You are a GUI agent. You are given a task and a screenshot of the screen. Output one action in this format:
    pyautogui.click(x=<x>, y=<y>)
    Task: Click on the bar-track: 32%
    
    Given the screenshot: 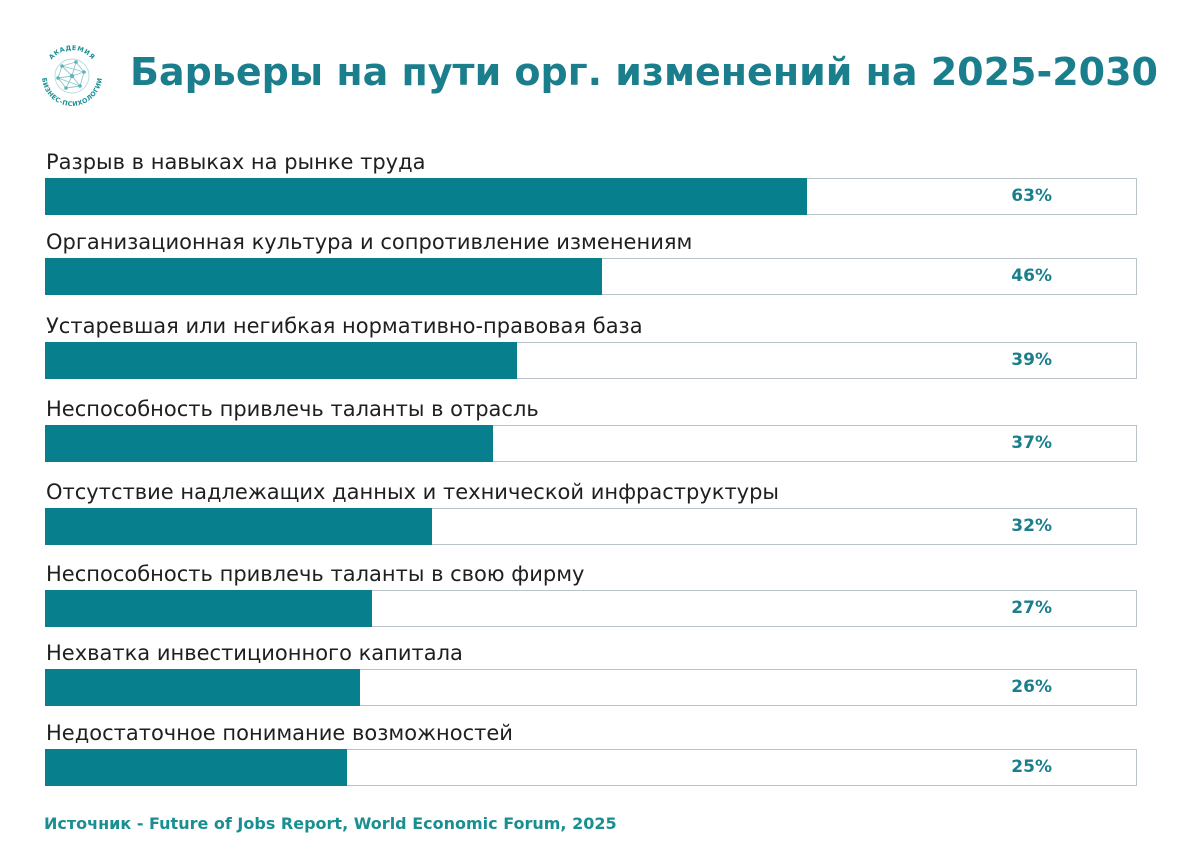 What is the action you would take?
    pyautogui.click(x=591, y=526)
    